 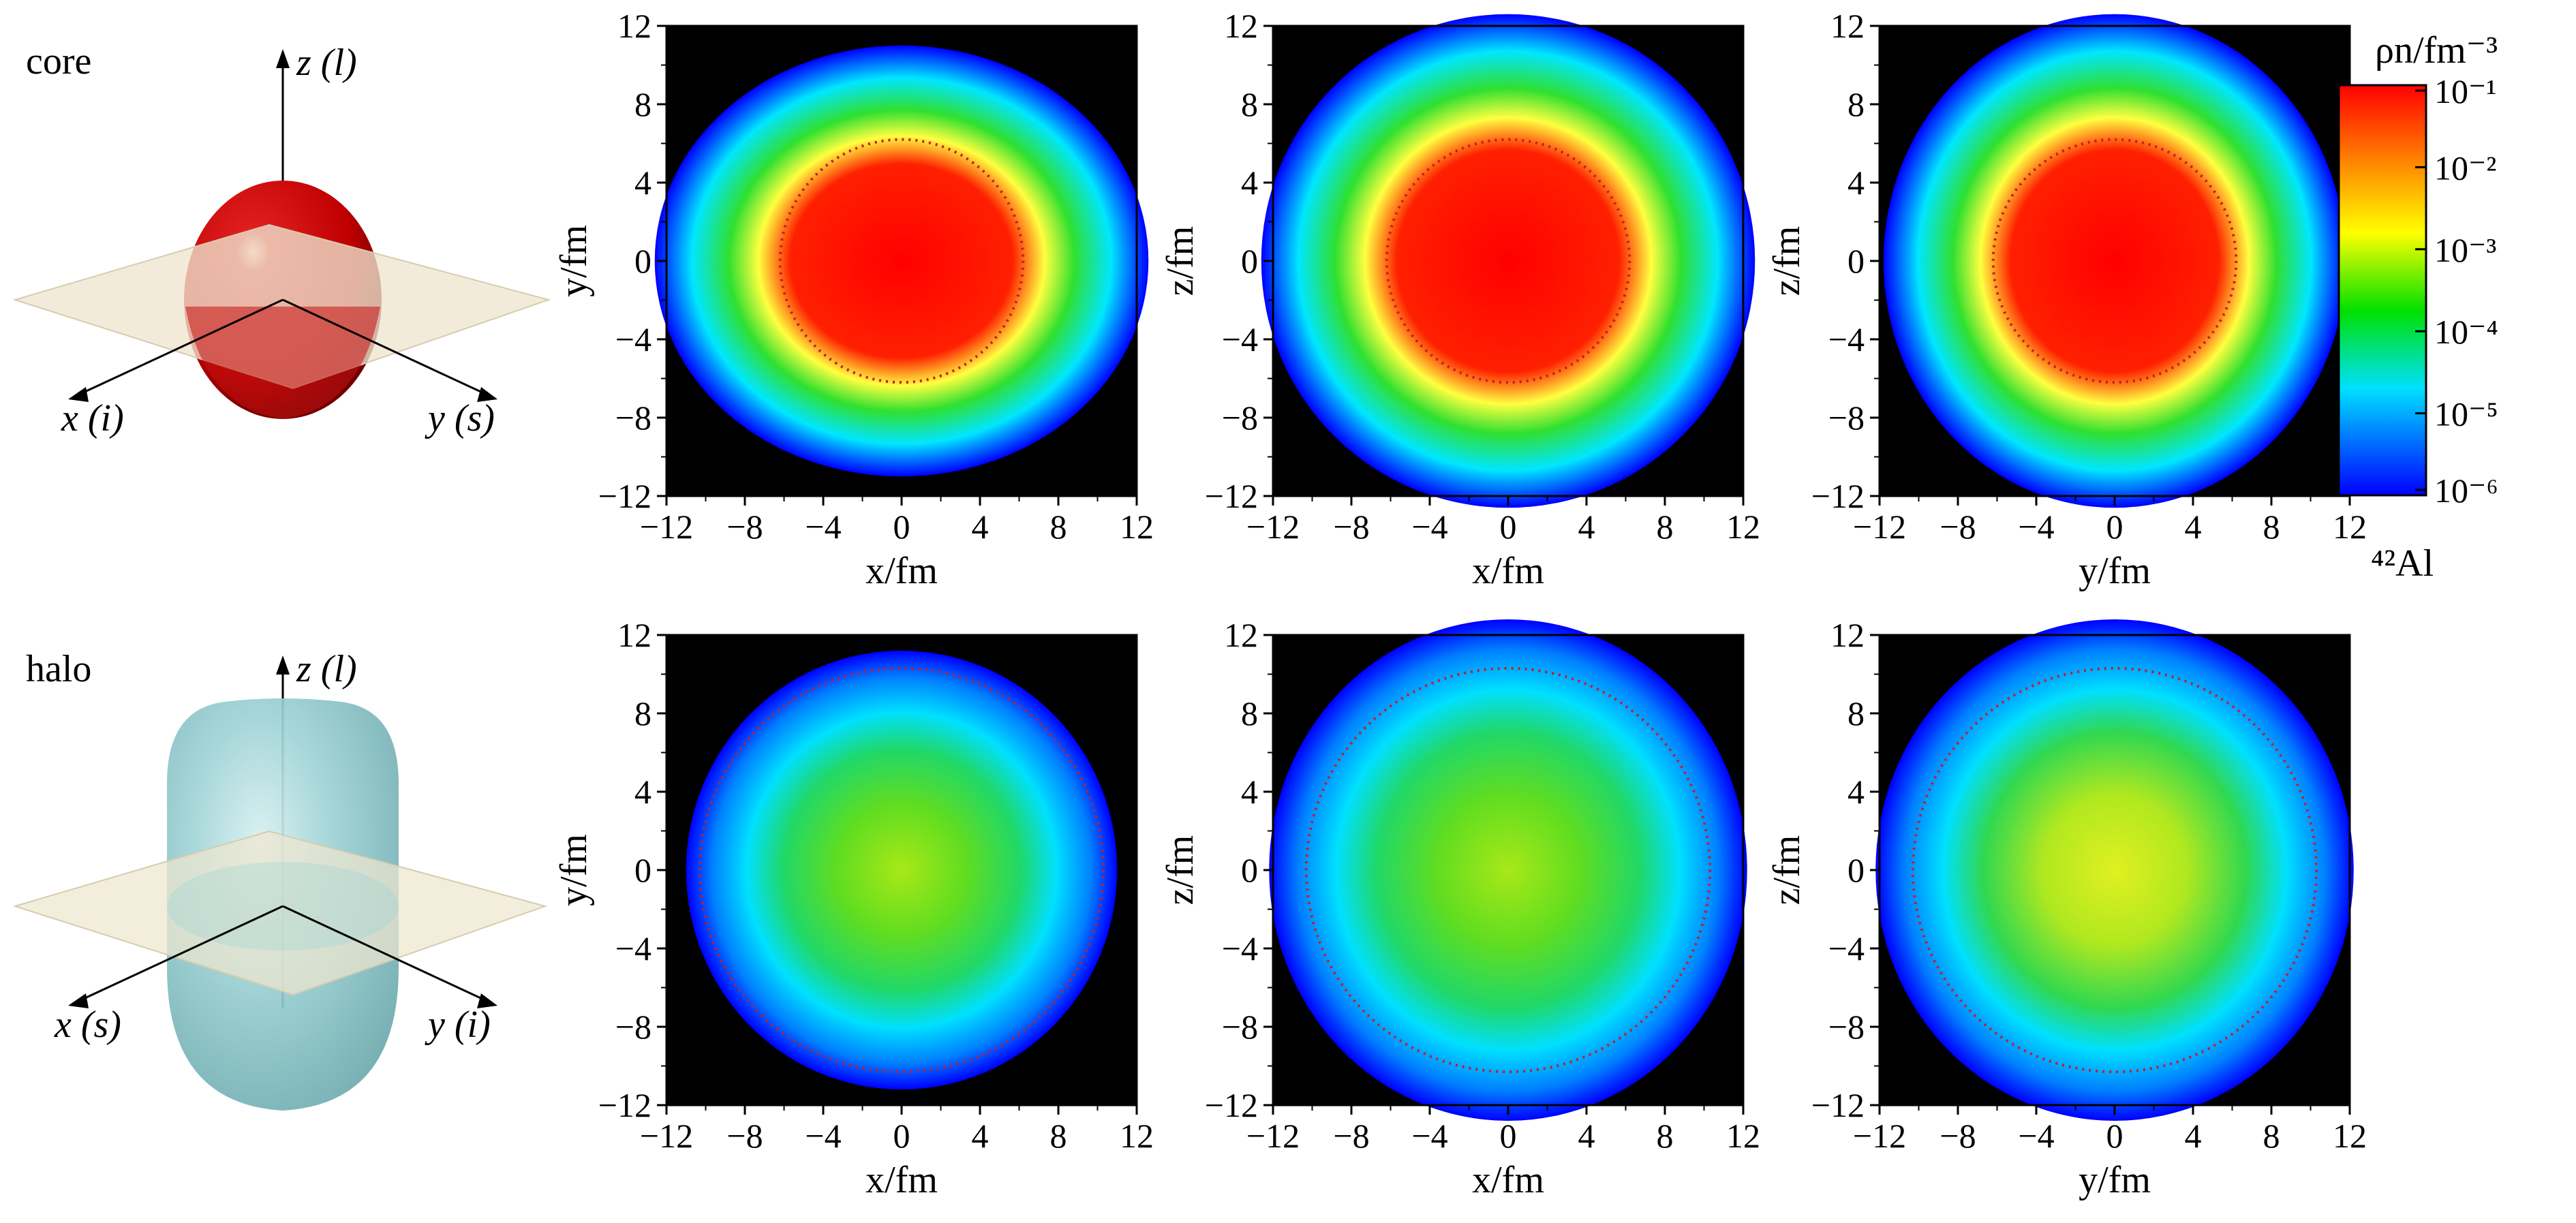 What do you see at coordinates (698, 469) in the screenshot?
I see `panel-label: (a)` at bounding box center [698, 469].